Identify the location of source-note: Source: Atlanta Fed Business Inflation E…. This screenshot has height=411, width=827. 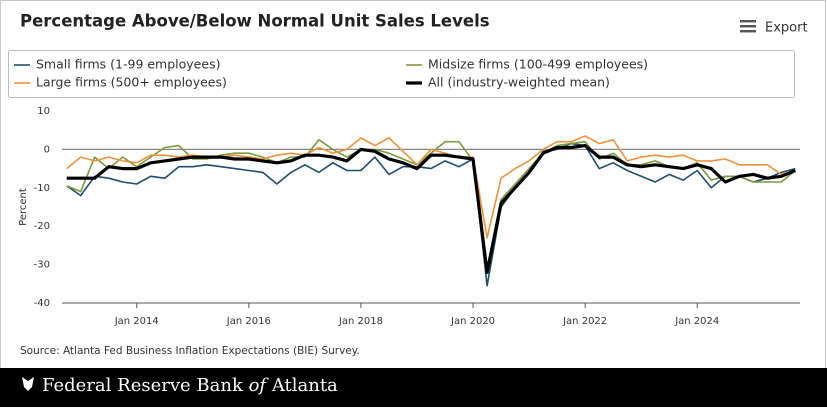
(190, 351).